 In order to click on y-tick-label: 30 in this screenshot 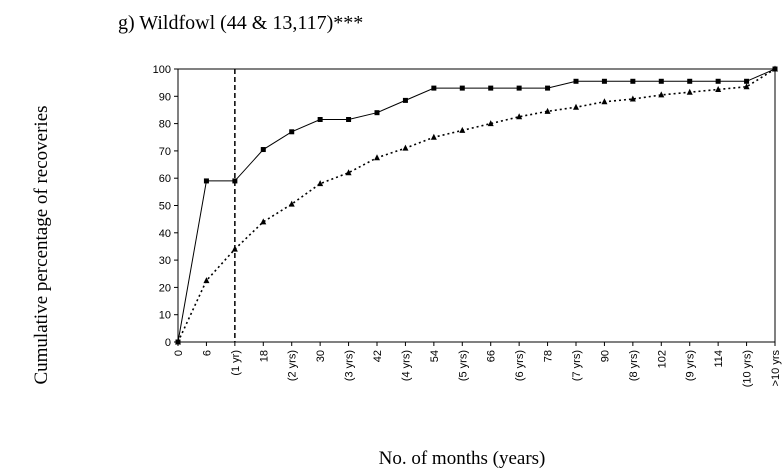, I will do `click(165, 261)`.